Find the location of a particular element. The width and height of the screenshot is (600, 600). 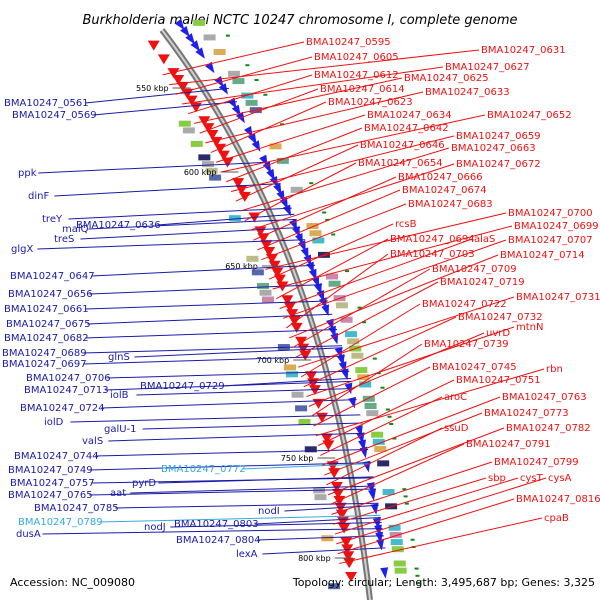

right-gene-label: BMA10247_0700 is located at coordinates (550, 213).